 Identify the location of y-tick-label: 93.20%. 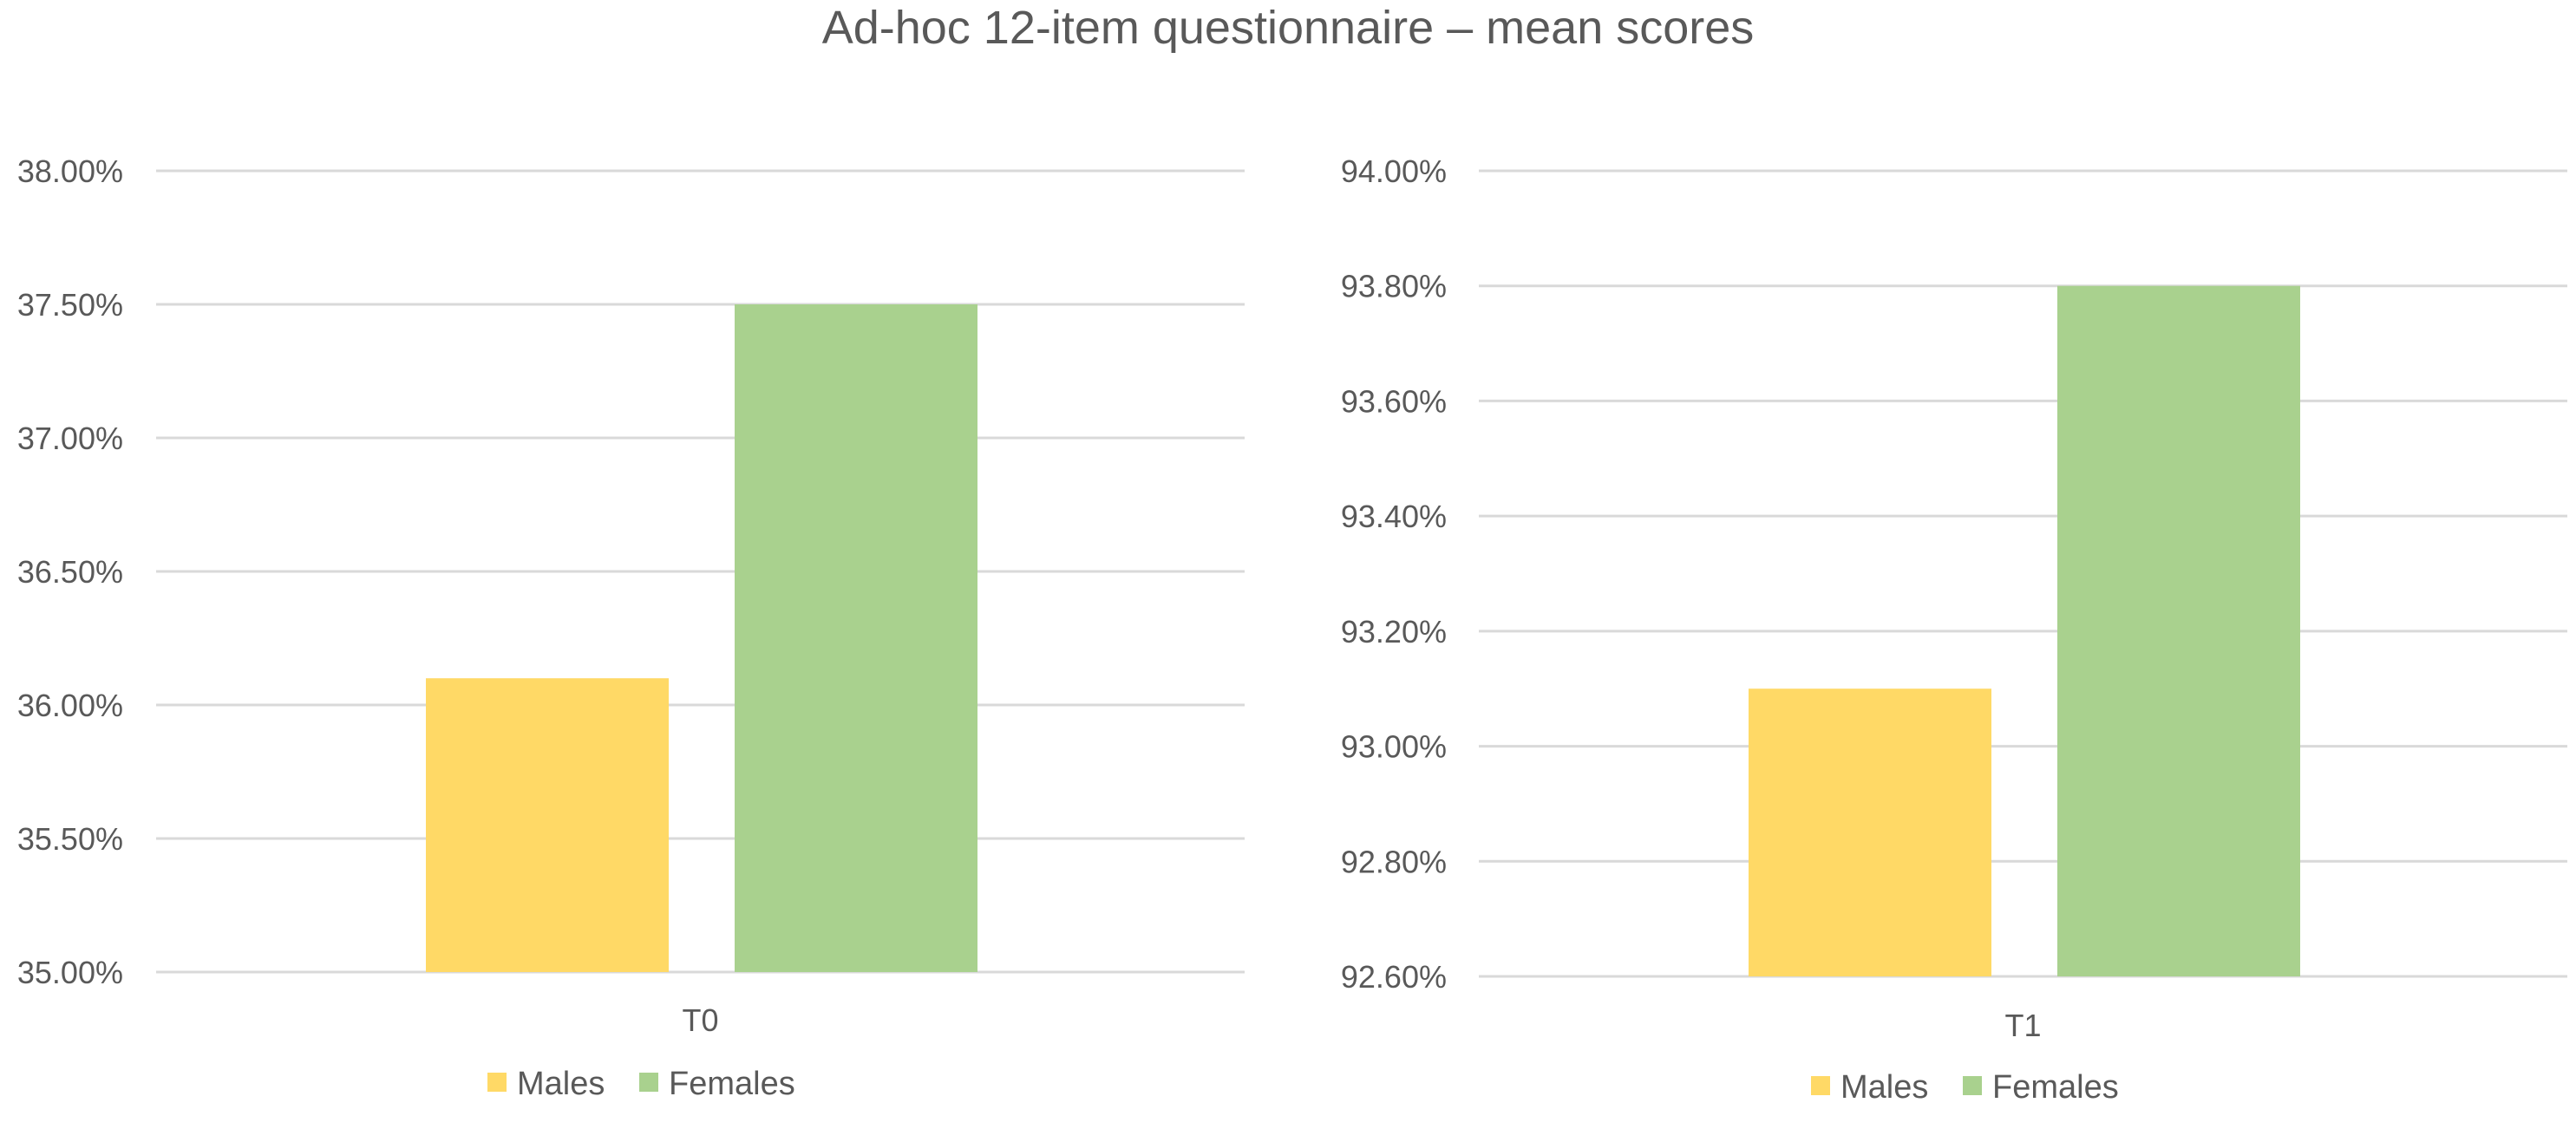
(1394, 631).